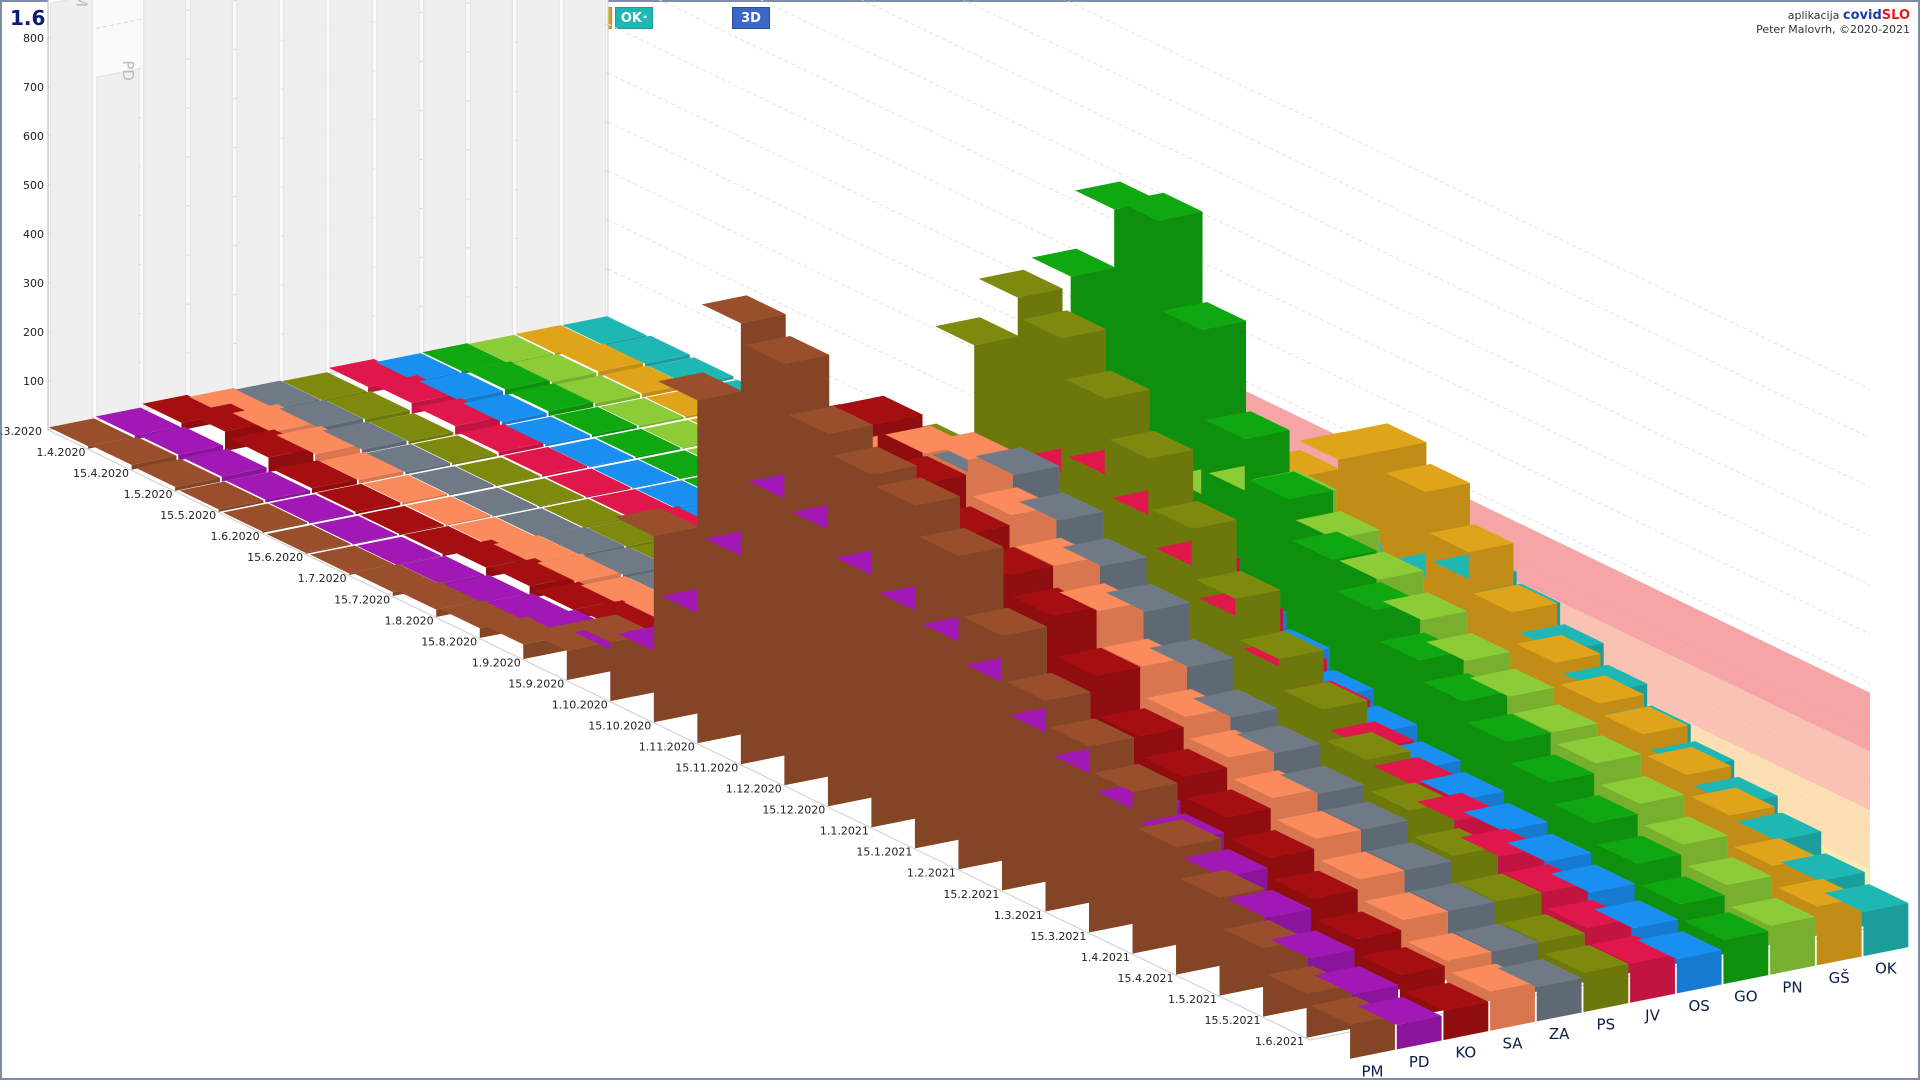 This screenshot has height=1080, width=1920. What do you see at coordinates (1839, 977) in the screenshot?
I see `region-label: GŠ` at bounding box center [1839, 977].